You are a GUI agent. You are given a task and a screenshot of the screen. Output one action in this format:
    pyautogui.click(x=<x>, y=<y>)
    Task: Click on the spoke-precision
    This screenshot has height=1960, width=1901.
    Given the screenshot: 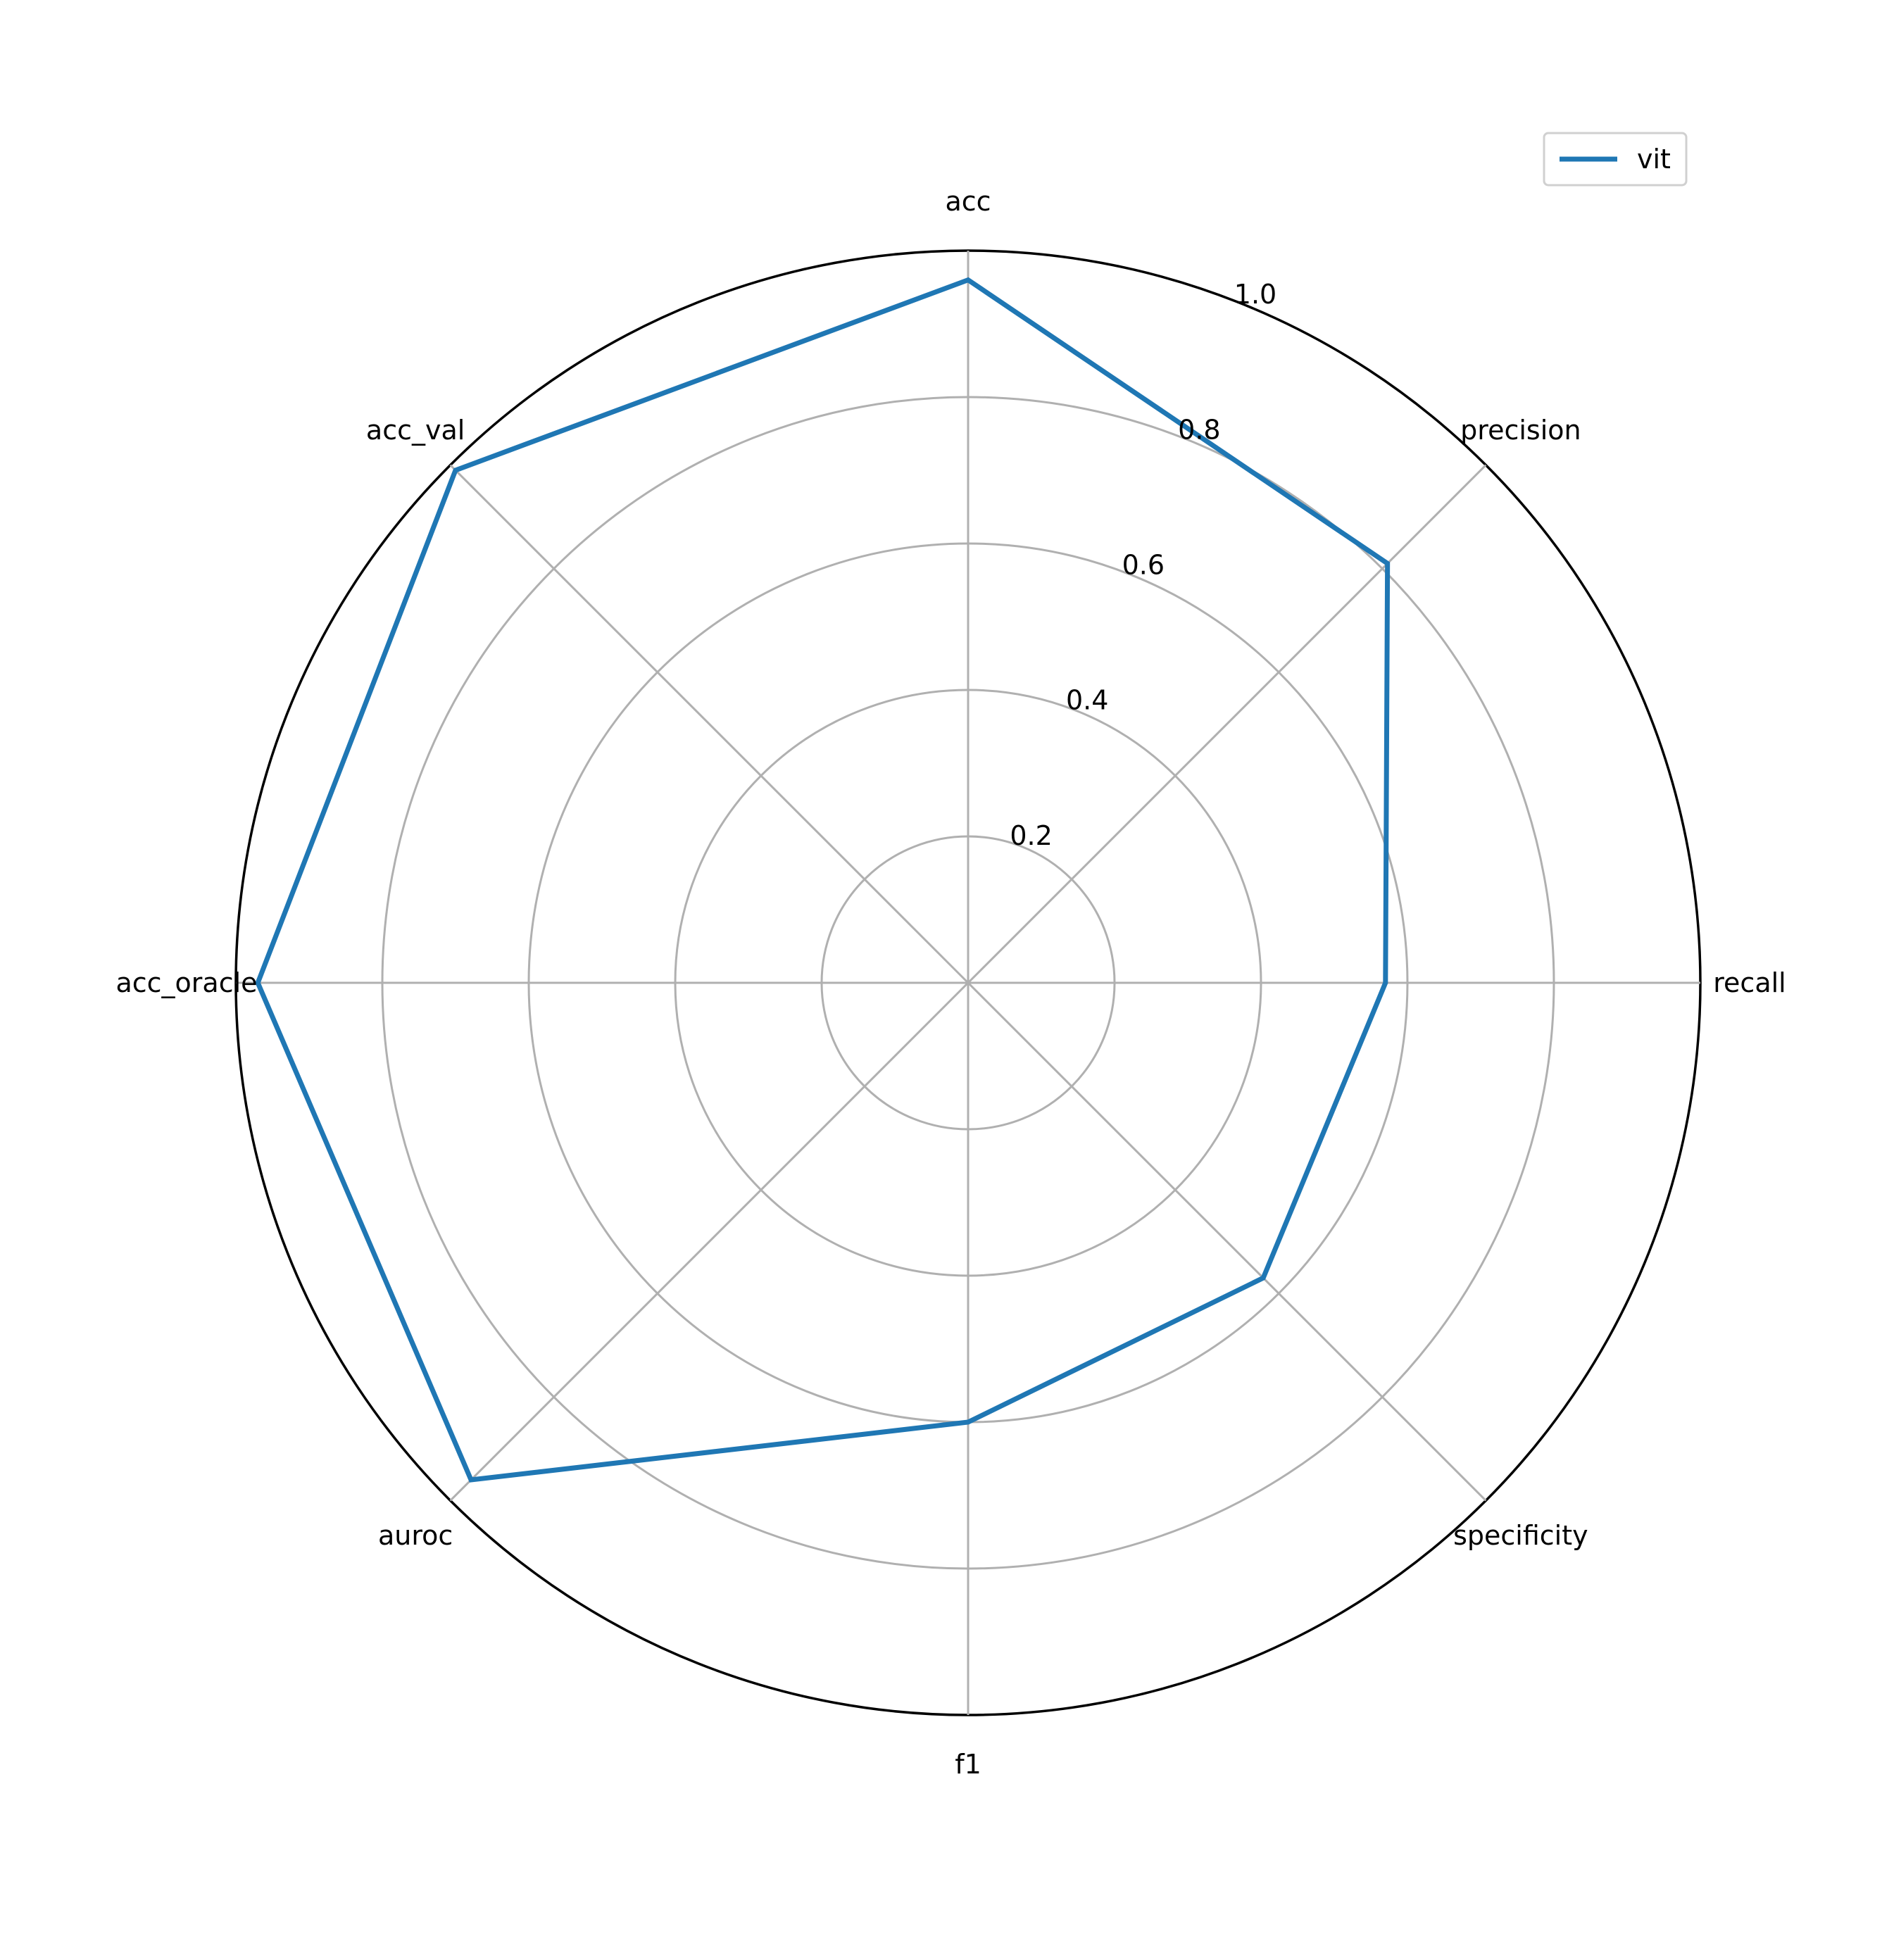 What is the action you would take?
    pyautogui.click(x=1227, y=724)
    